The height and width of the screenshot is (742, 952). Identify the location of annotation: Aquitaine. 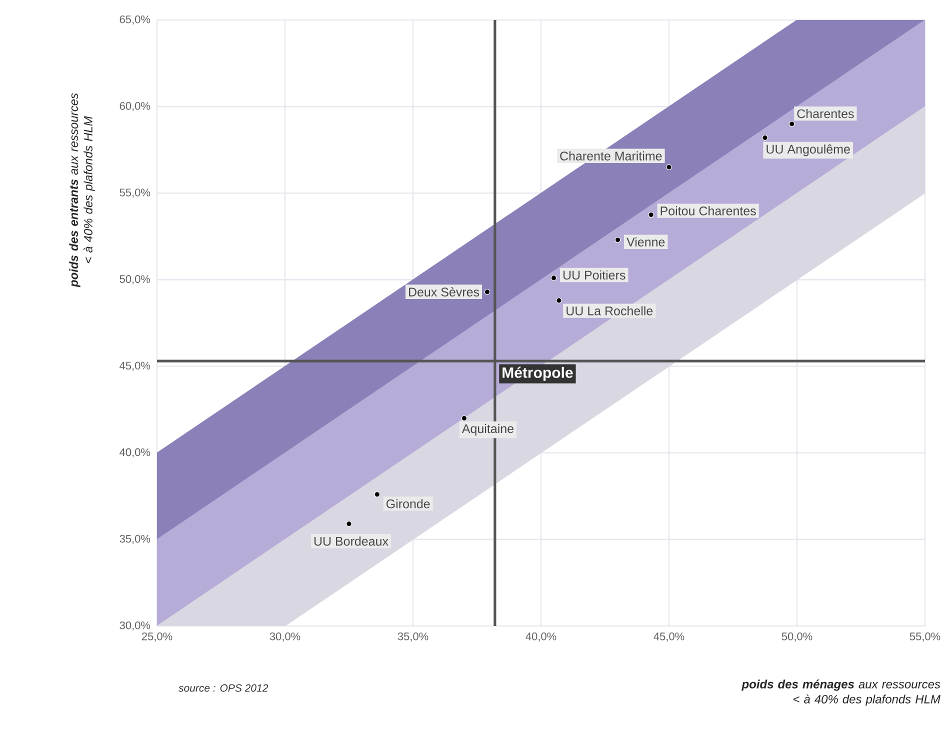
(488, 430).